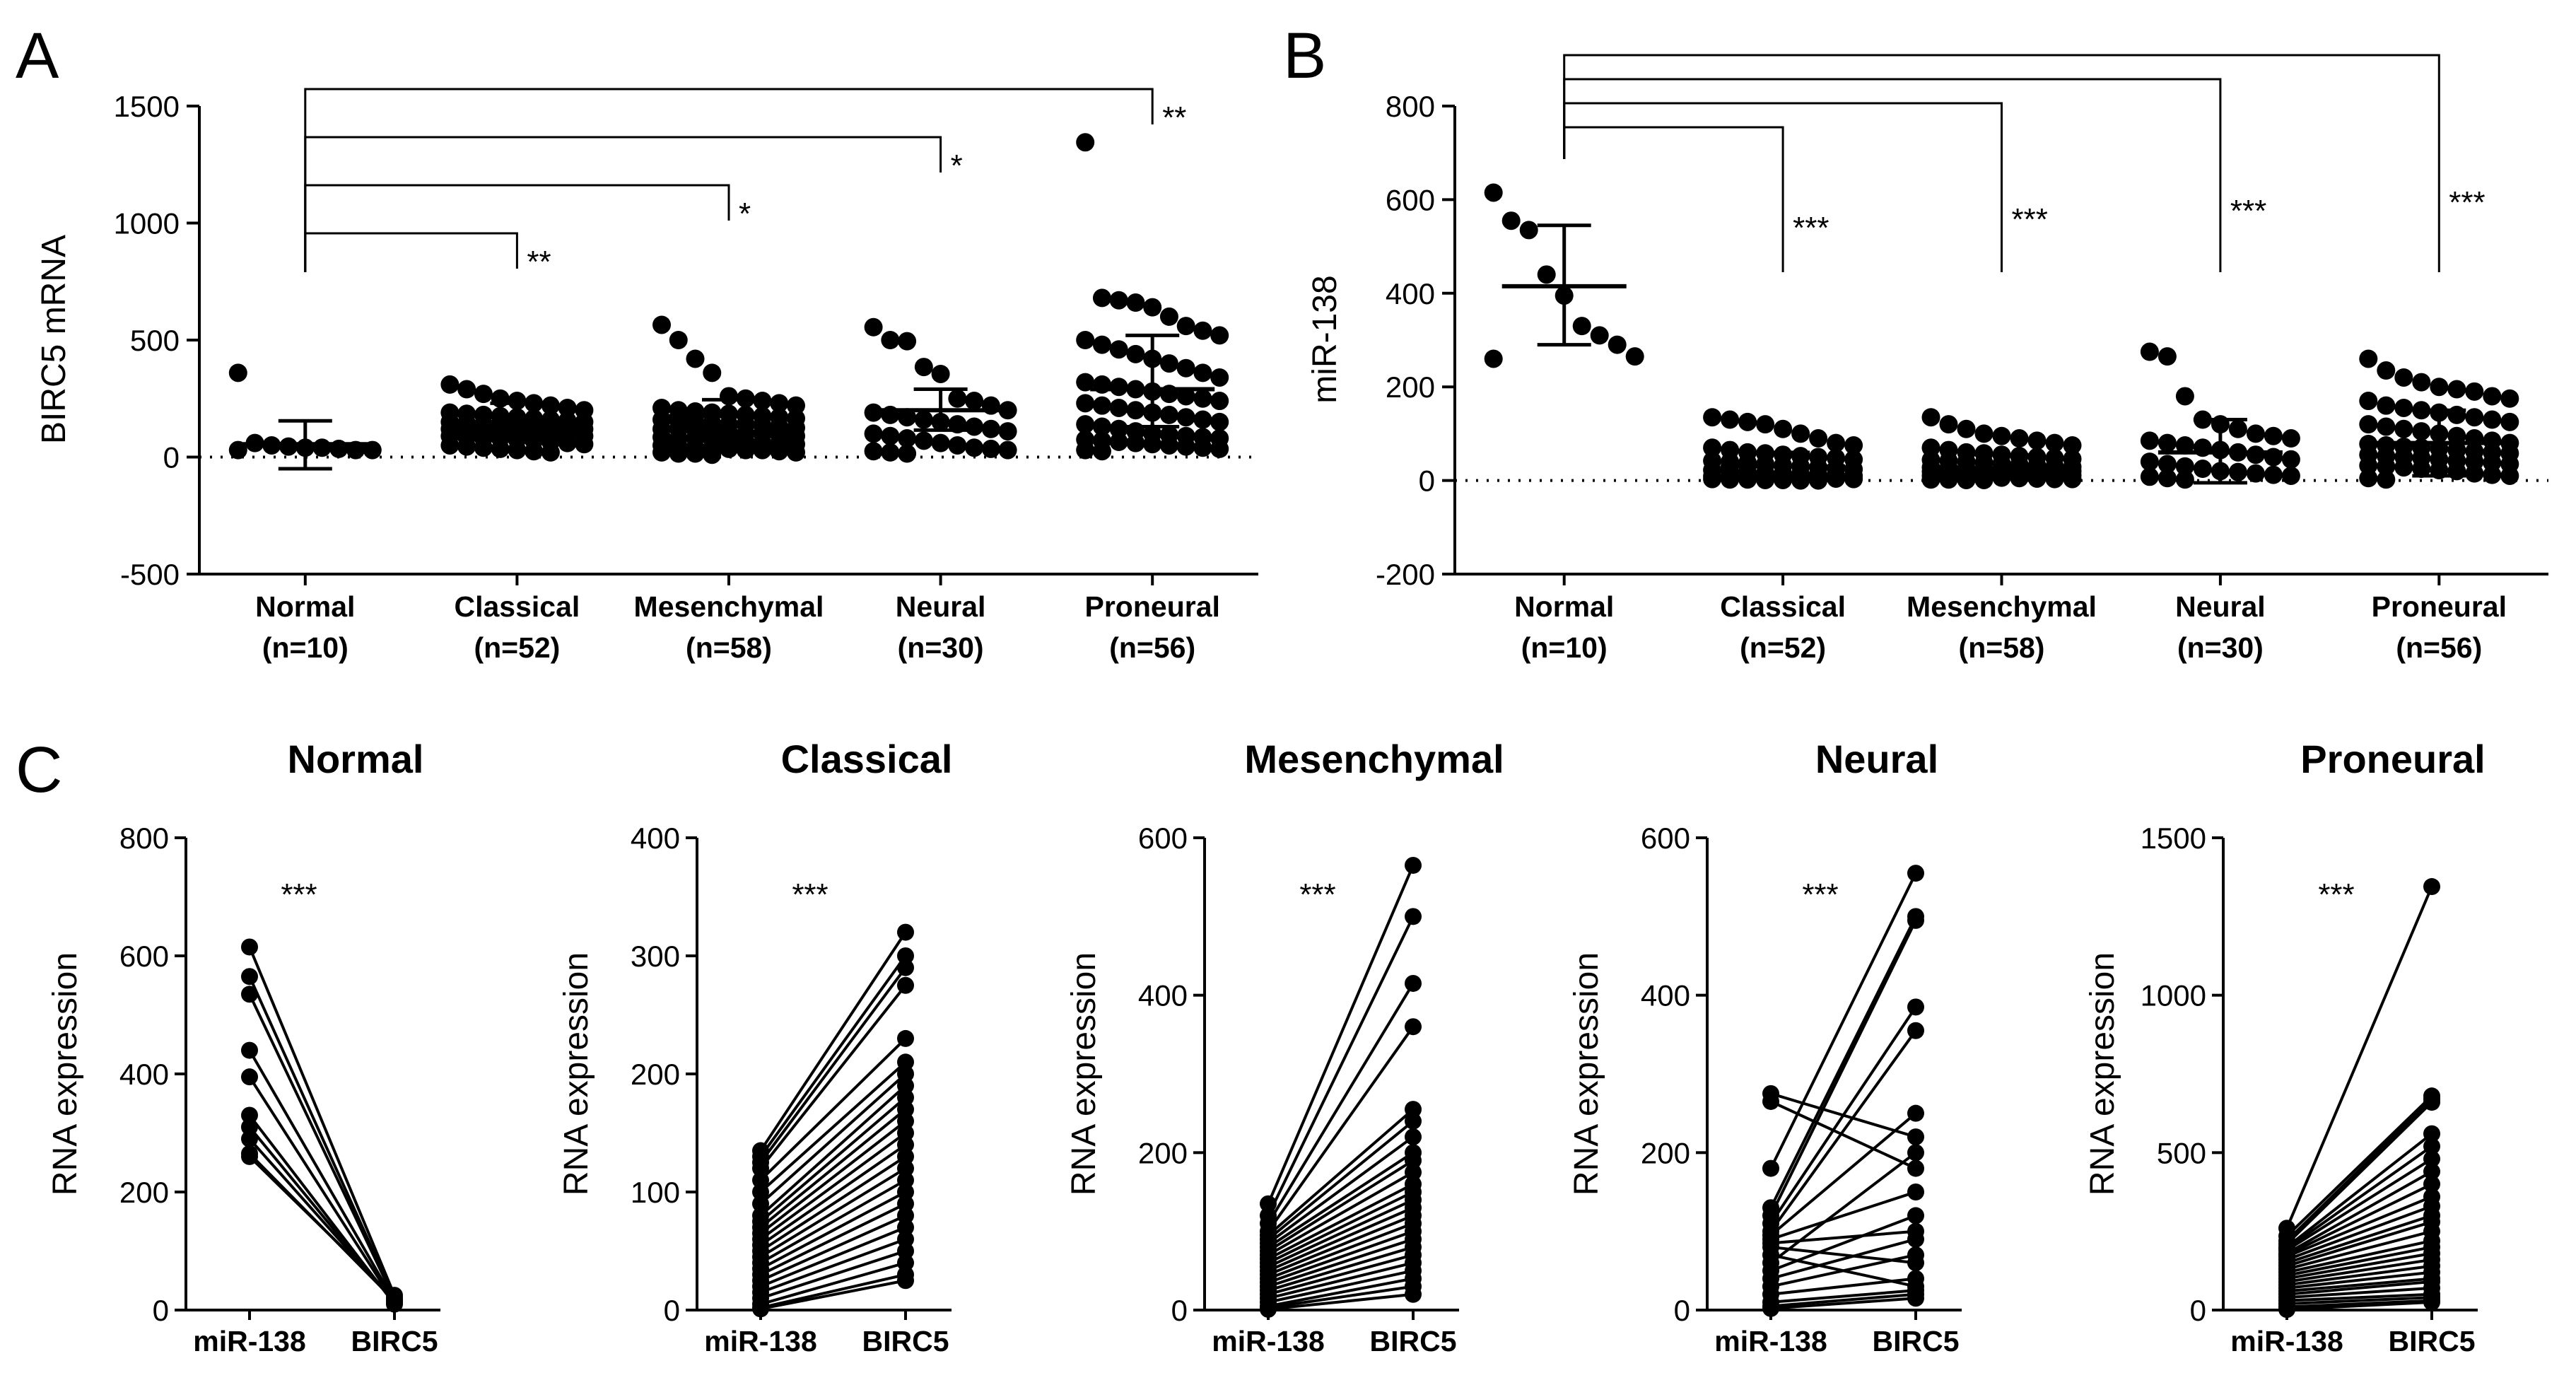  Describe the element at coordinates (37, 56) in the screenshot. I see `panel-letter-a: A` at that location.